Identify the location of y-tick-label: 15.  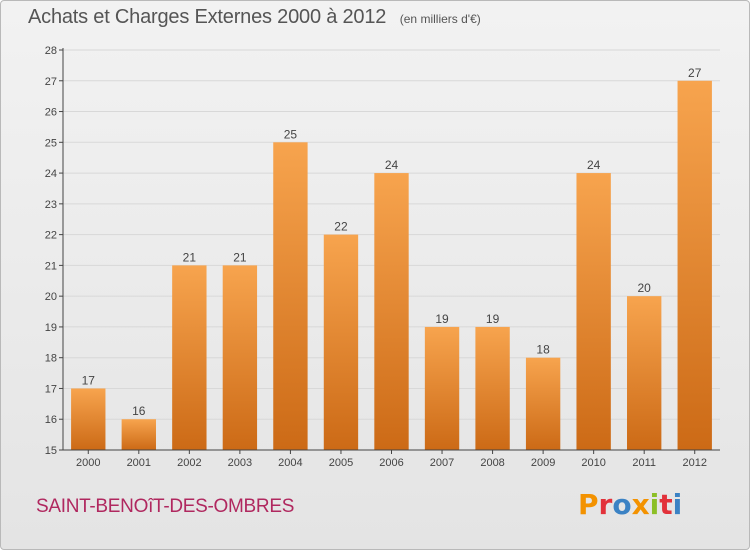
(51, 451).